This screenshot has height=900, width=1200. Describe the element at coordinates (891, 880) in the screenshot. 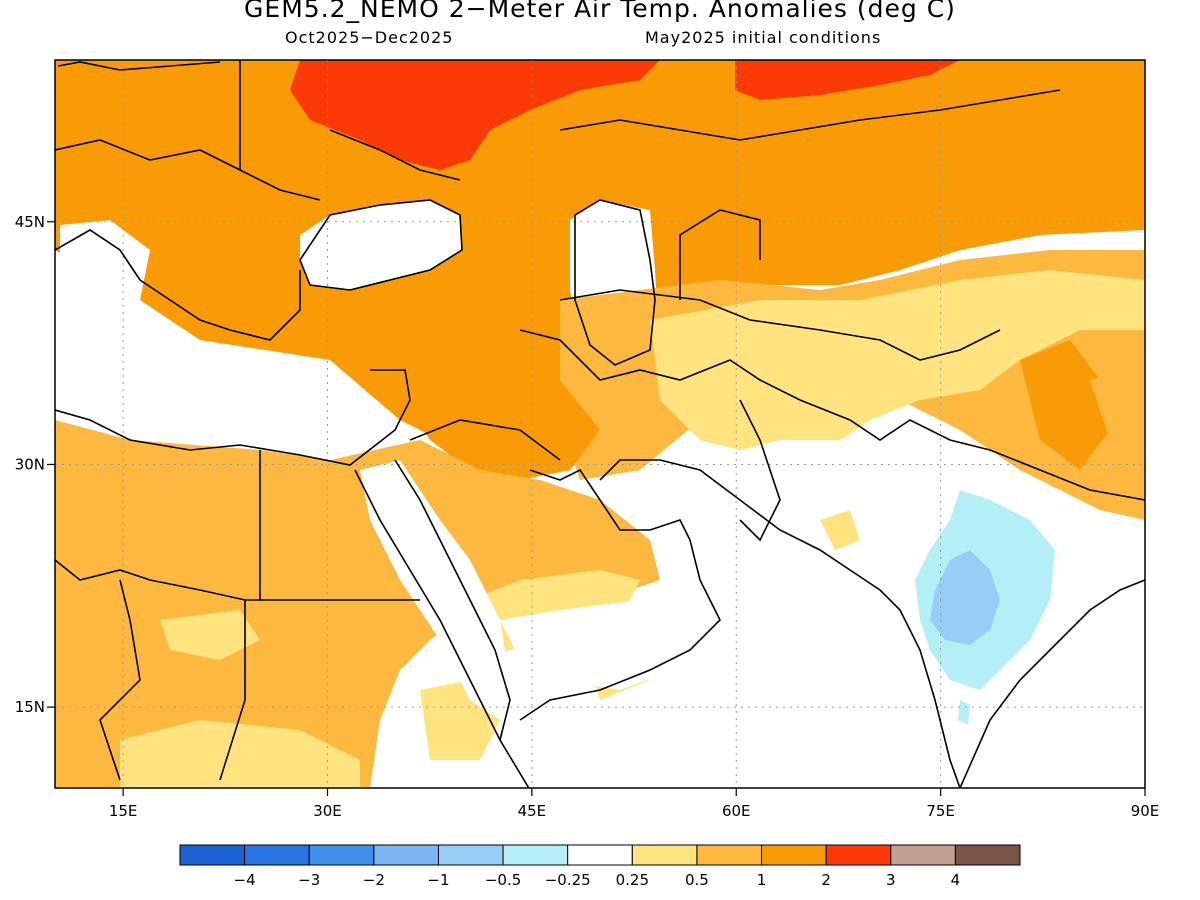

I see `legend-label: 3` at that location.